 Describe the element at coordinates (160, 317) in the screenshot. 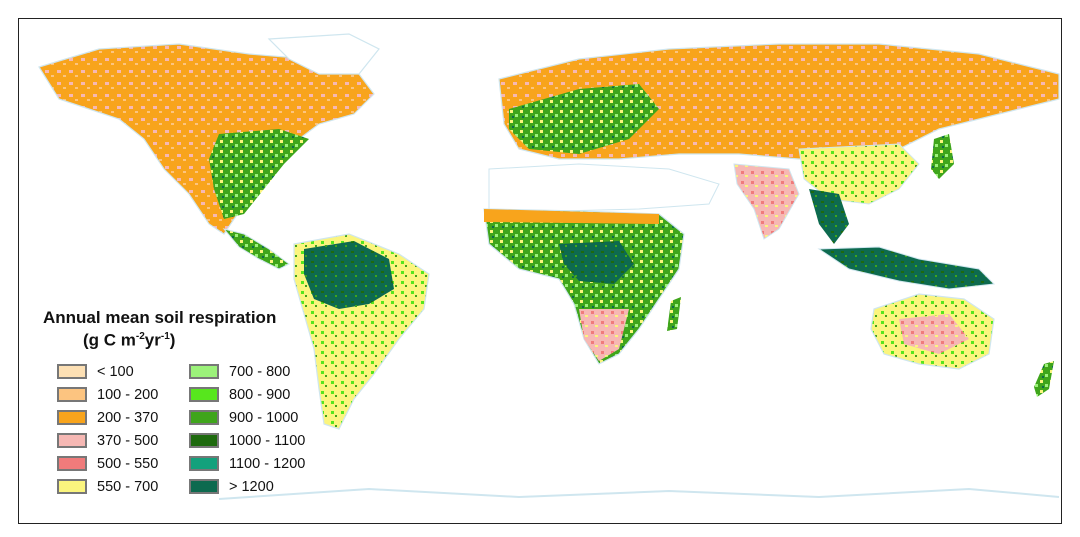

I see `legend-title-line1: Annual mean soil respiration` at that location.